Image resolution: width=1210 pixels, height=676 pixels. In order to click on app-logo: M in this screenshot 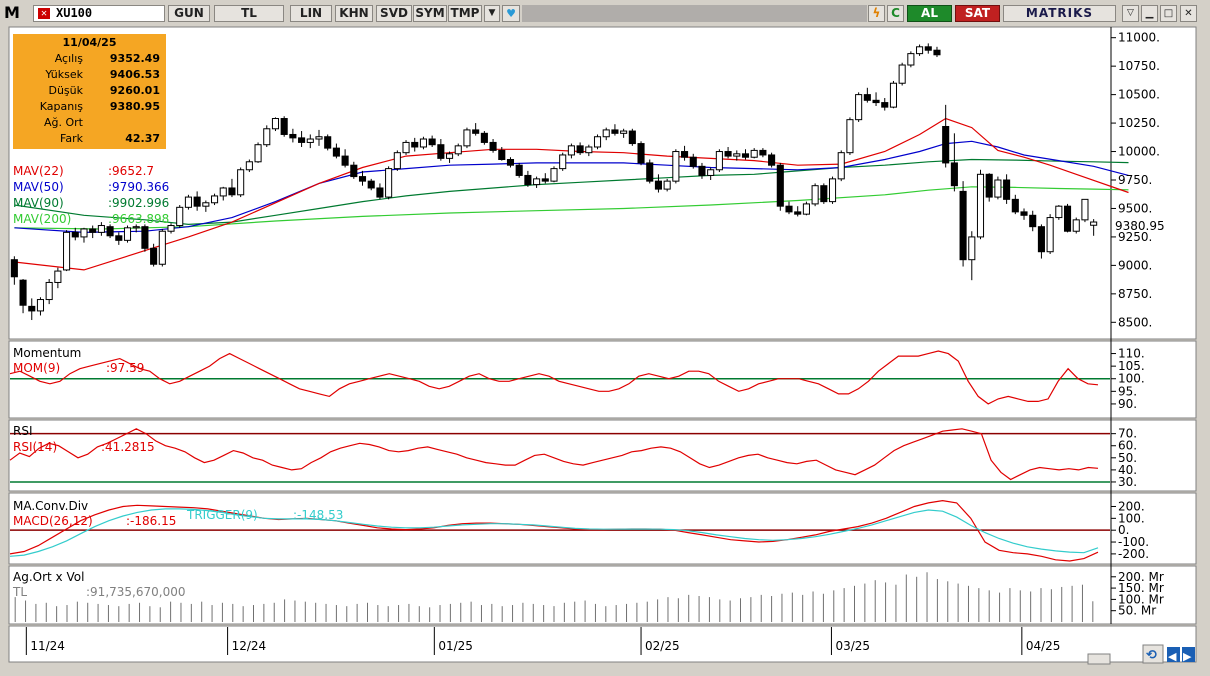, I will do `click(12, 12)`.